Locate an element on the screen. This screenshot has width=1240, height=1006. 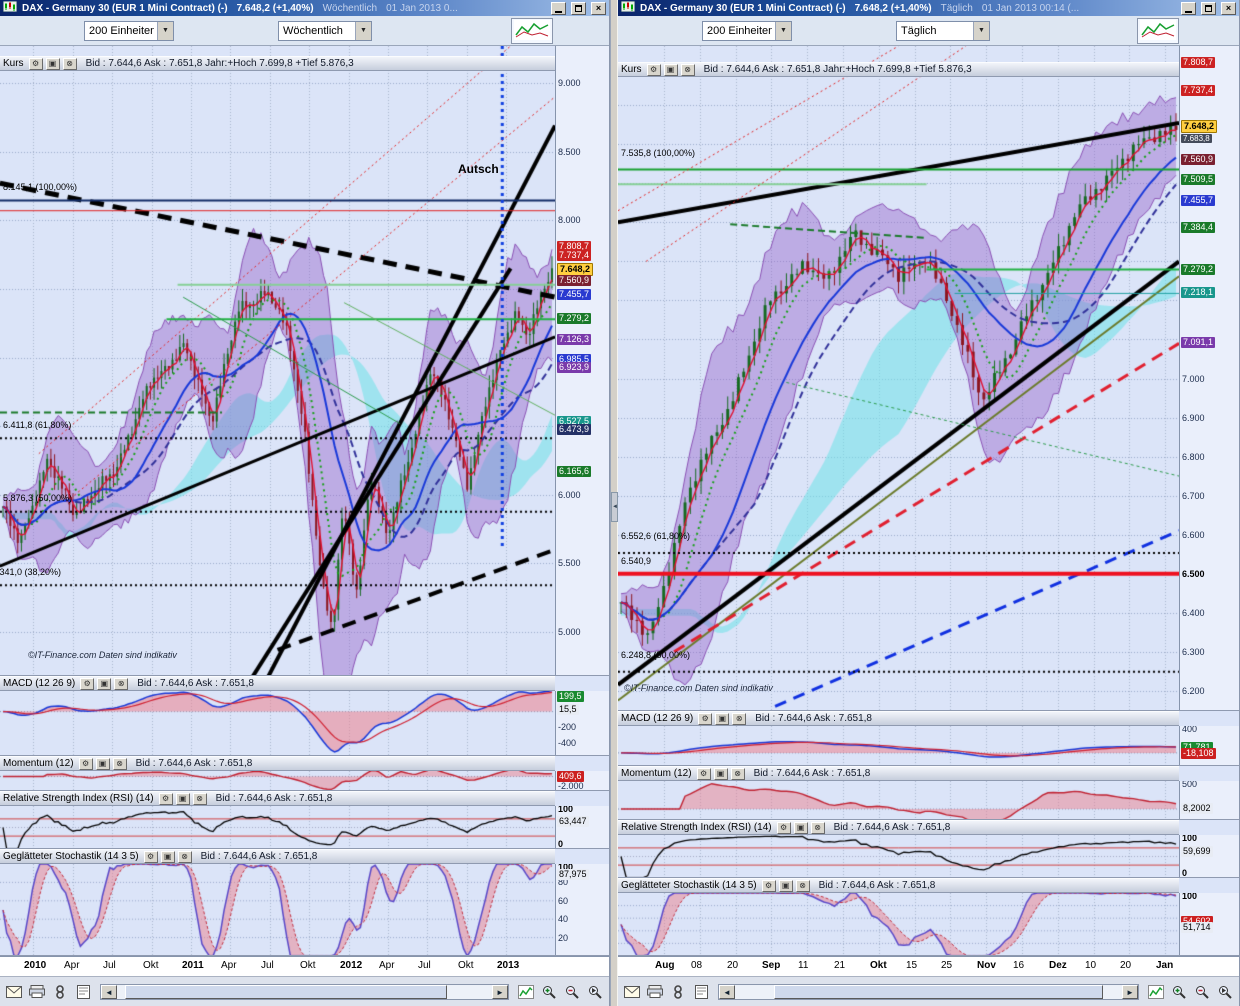
timeframe-dropdown: Täglich ▼ is located at coordinates (943, 30).